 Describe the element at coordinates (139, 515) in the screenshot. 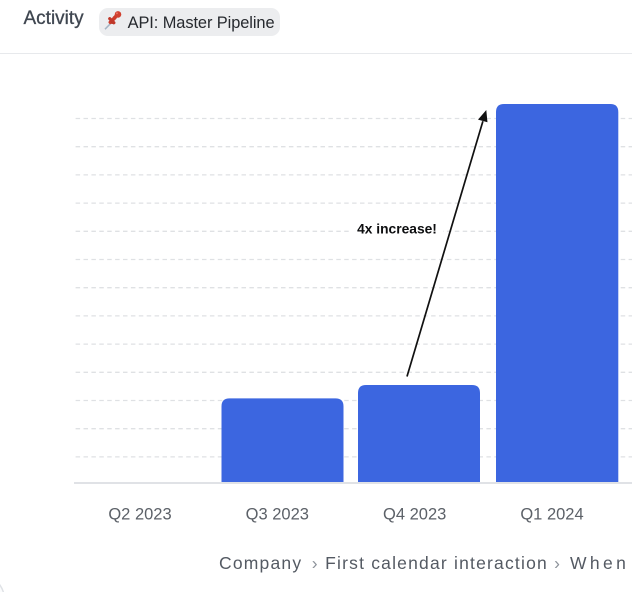

I see `svg-text: Q2 2023` at that location.